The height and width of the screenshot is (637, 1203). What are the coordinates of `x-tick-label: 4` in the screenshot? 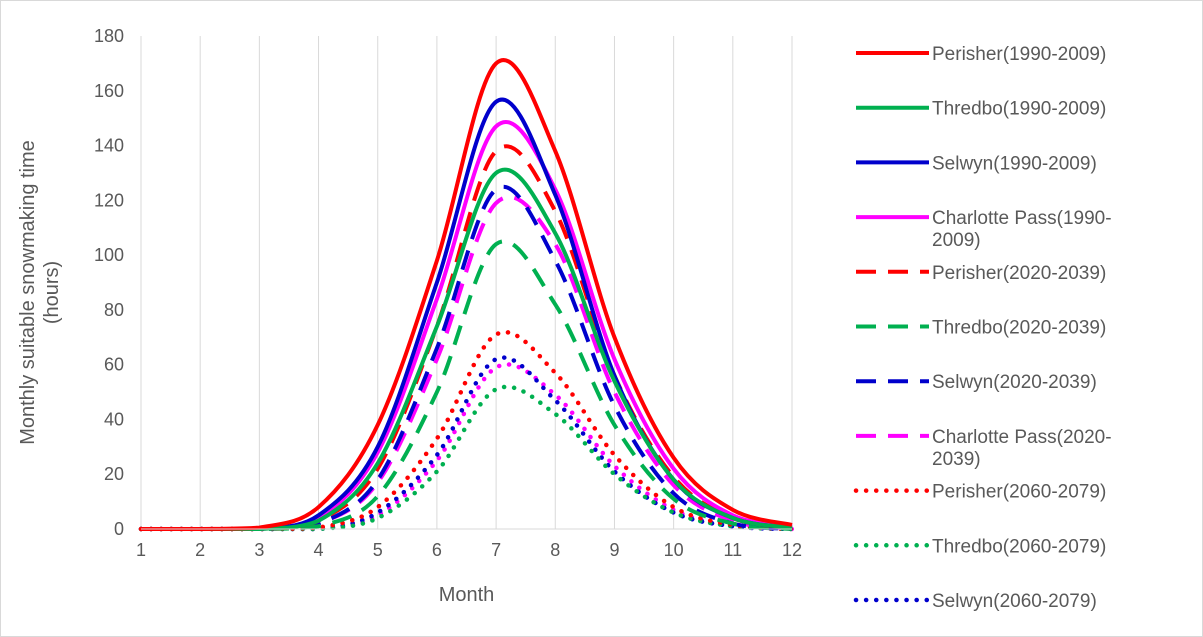 It's located at (319, 550).